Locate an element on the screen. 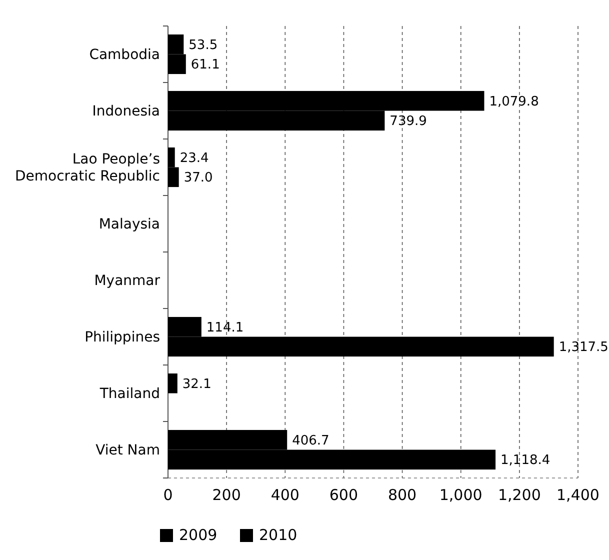 This screenshot has width=609, height=560. y-tick-label: Thailand is located at coordinates (129, 394).